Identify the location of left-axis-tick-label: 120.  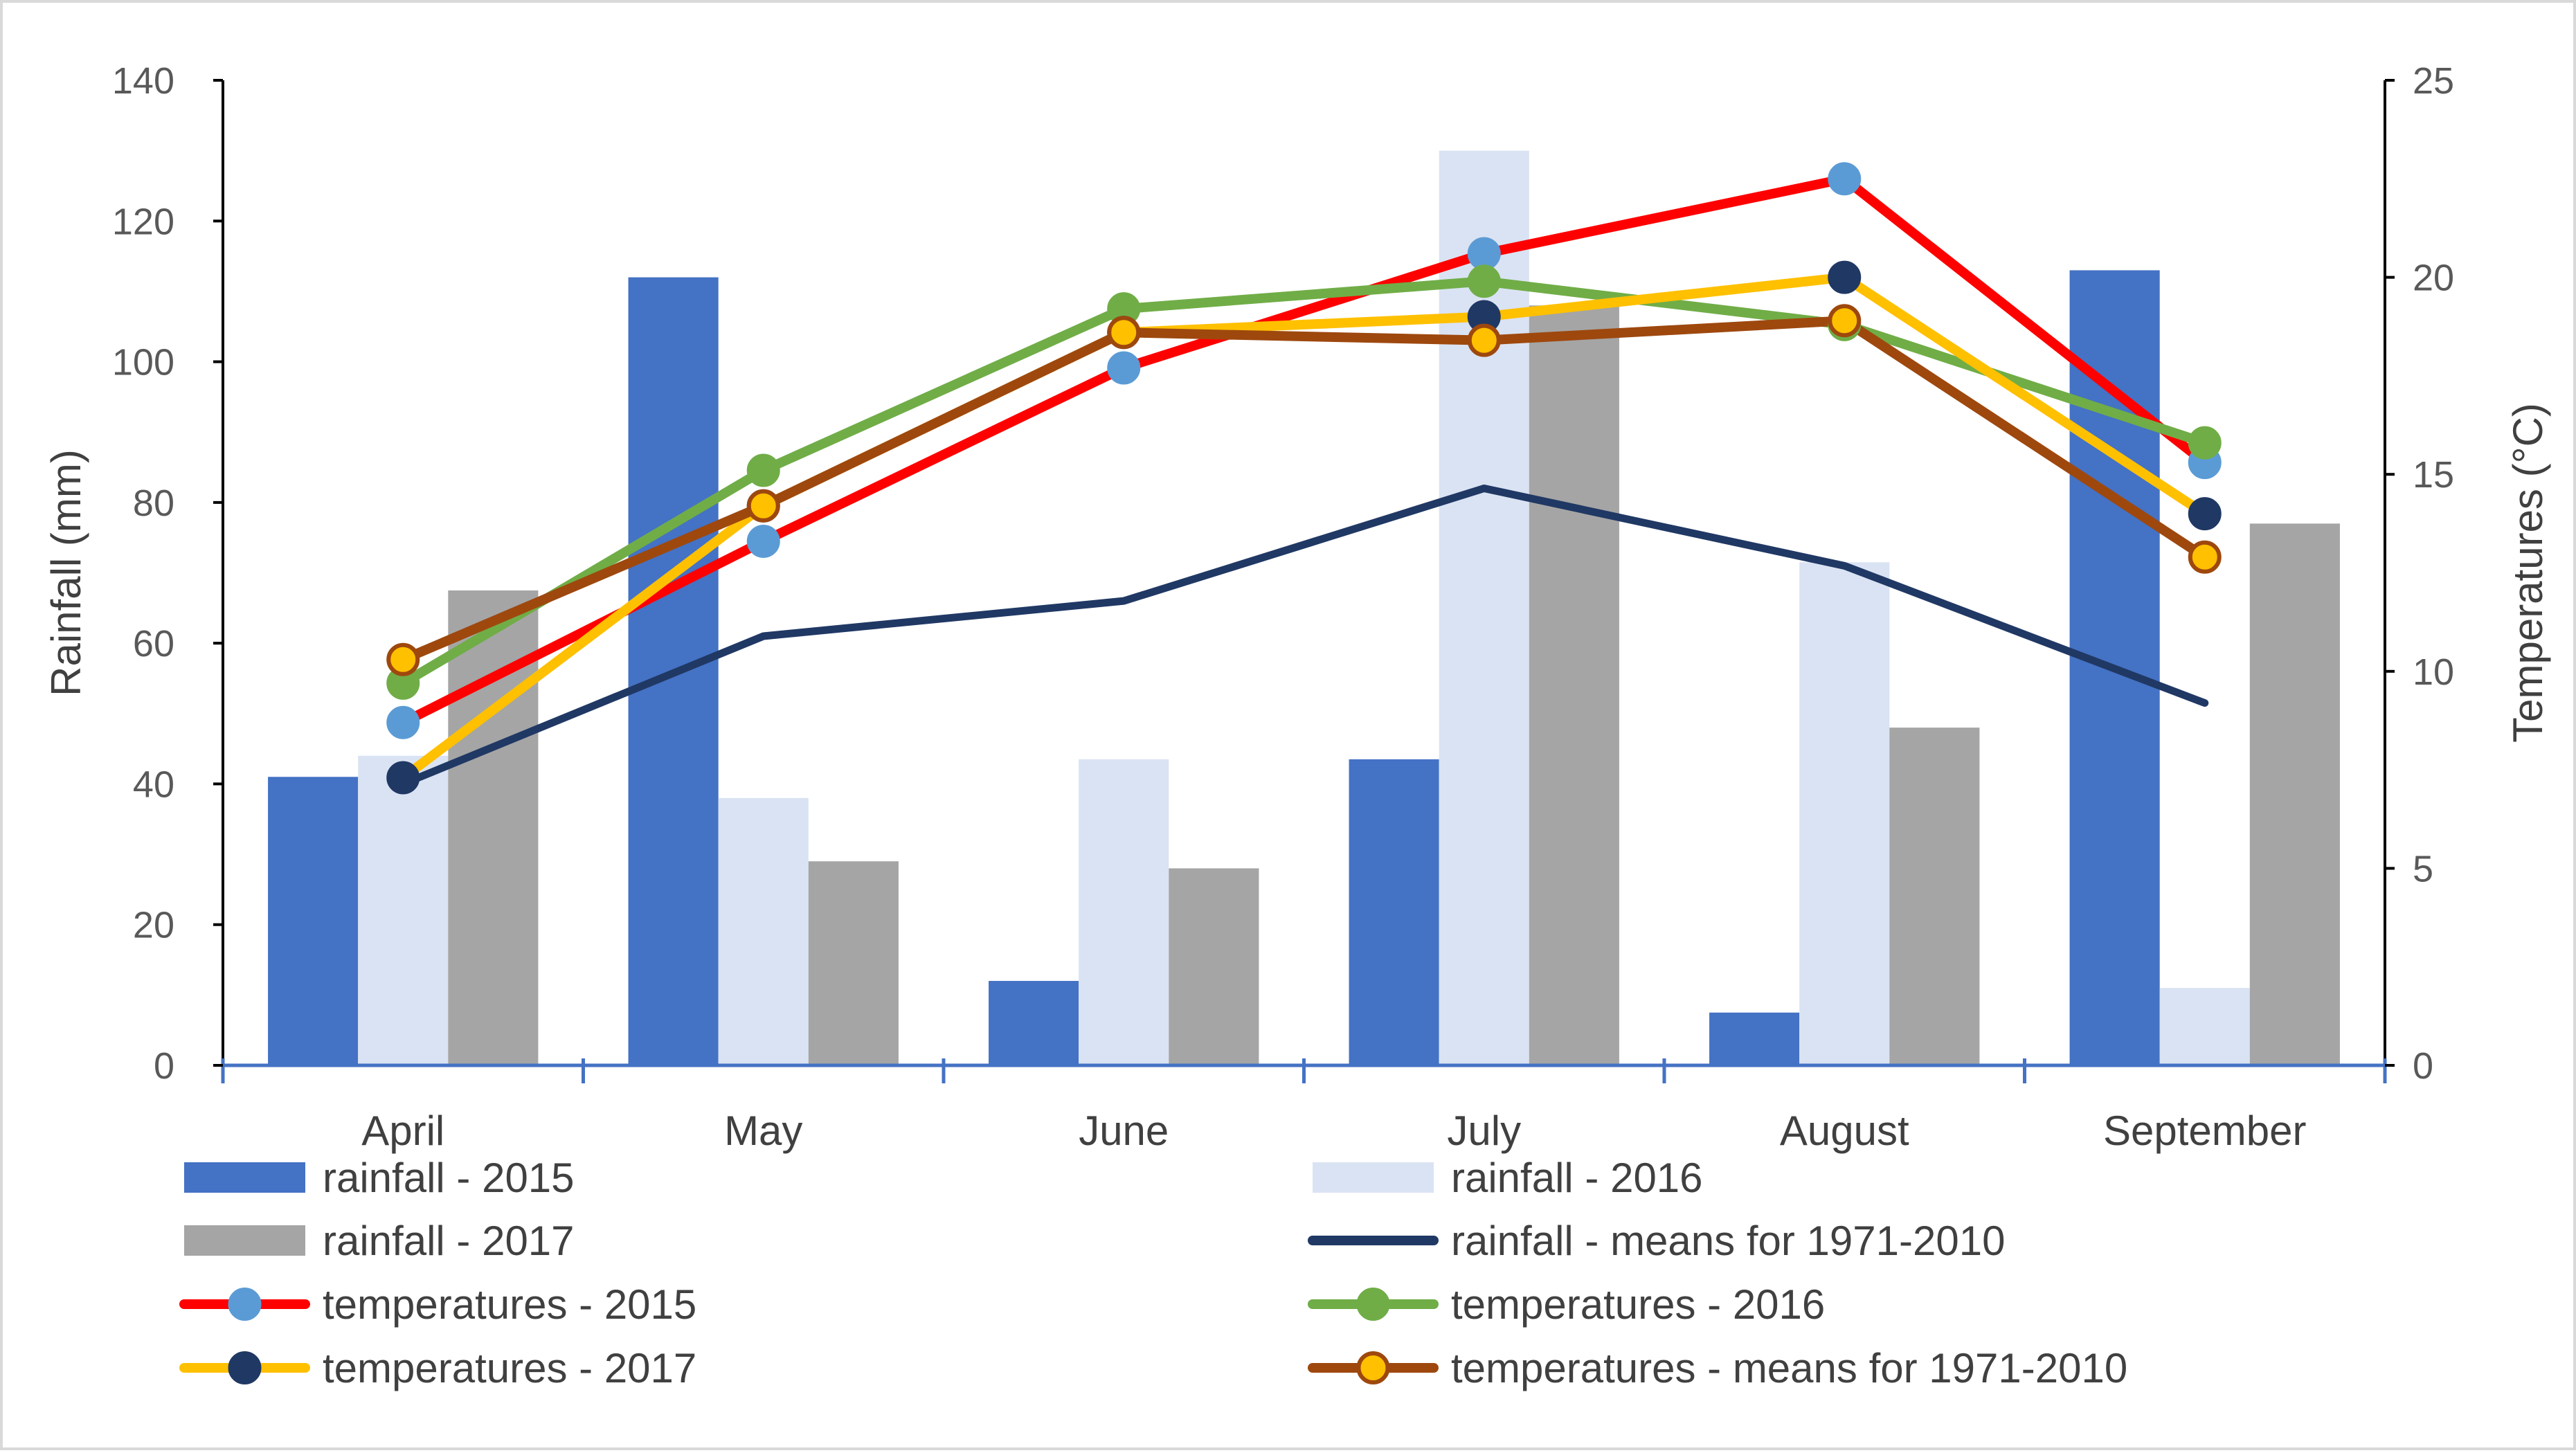
(143, 222).